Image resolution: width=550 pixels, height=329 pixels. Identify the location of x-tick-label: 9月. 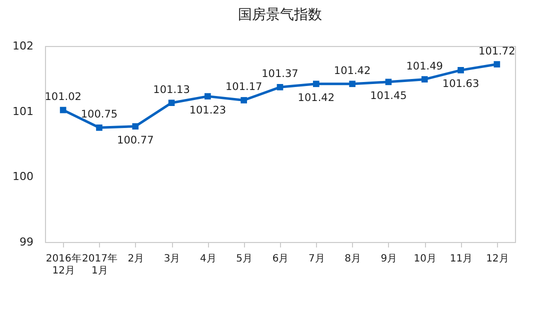
(389, 259).